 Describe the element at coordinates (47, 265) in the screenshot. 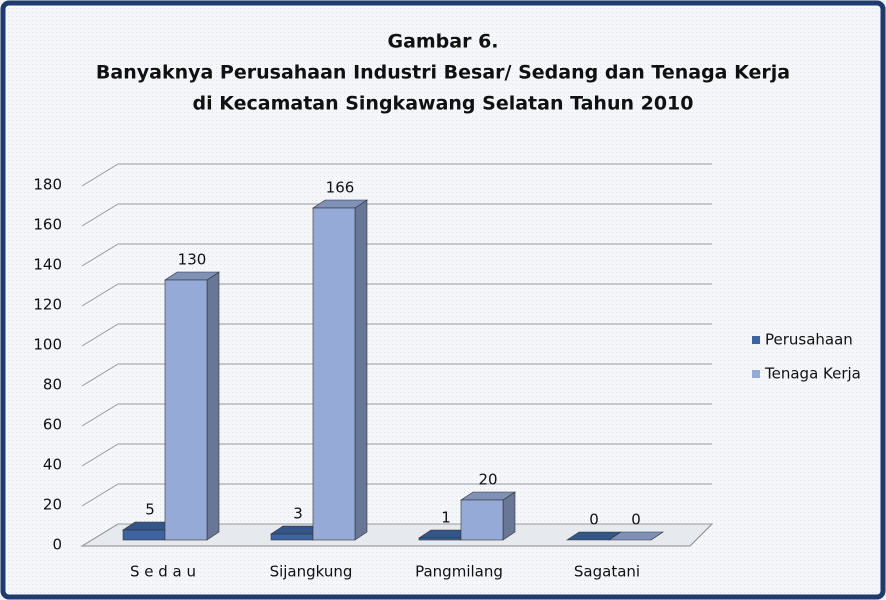

I see `y-tick-label: 140` at that location.